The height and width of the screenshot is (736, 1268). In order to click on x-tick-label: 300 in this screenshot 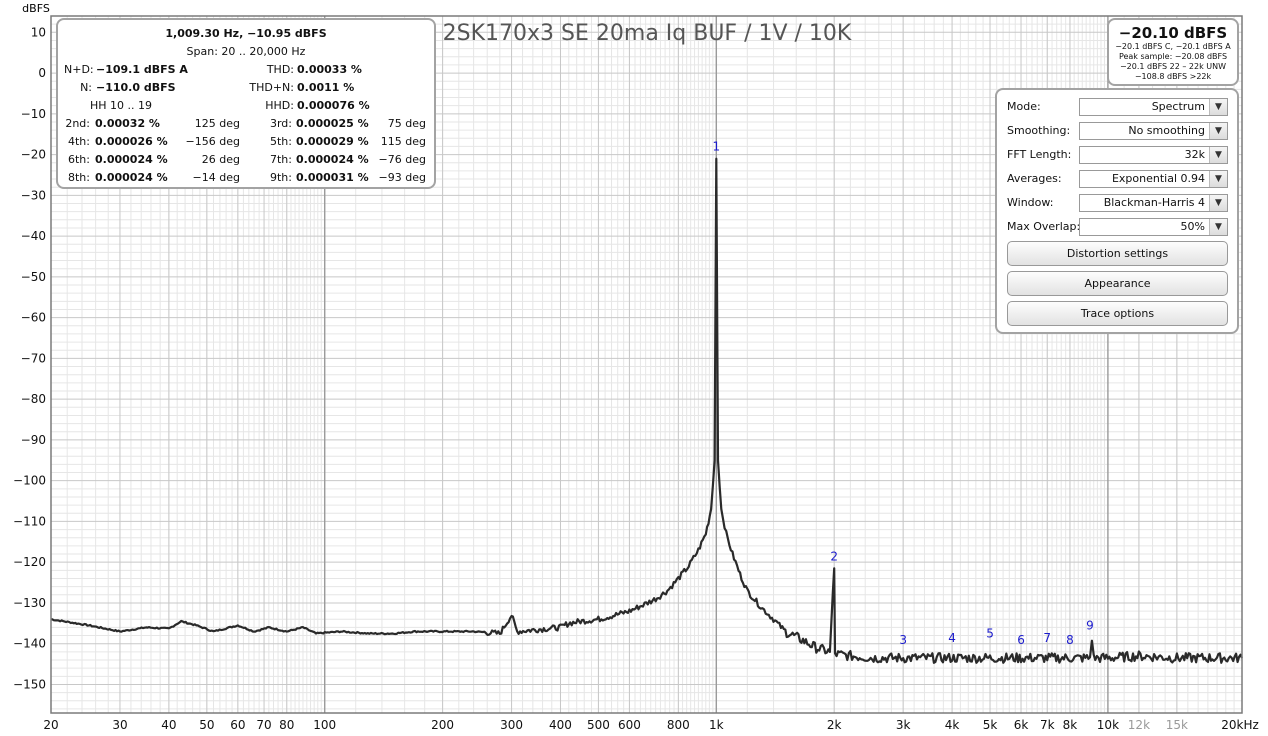, I will do `click(511, 725)`.